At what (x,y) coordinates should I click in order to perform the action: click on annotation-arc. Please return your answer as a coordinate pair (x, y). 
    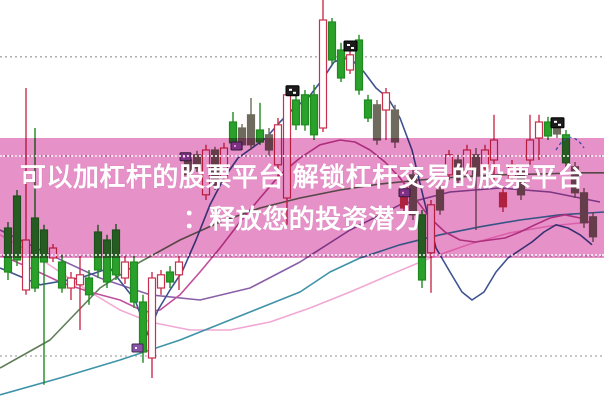
    Looking at the image, I should click on (570, 143).